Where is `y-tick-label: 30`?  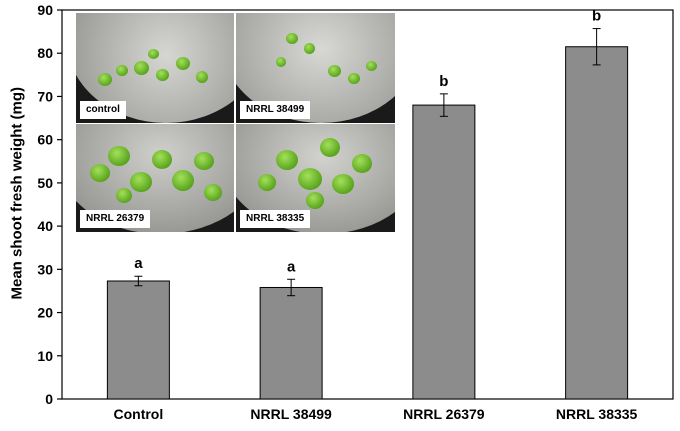 y-tick-label: 30 is located at coordinates (45, 269).